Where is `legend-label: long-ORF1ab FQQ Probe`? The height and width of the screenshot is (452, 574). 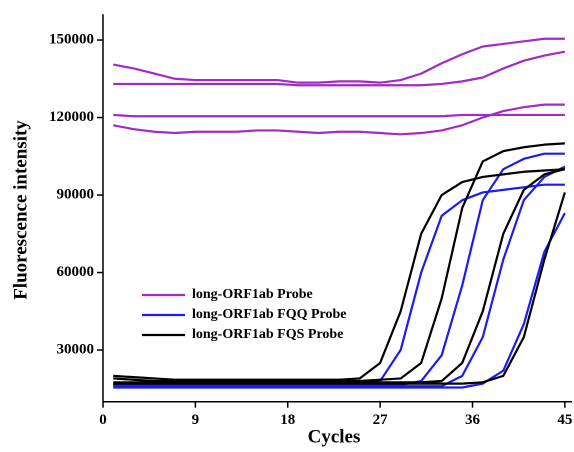 legend-label: long-ORF1ab FQQ Probe is located at coordinates (269, 314).